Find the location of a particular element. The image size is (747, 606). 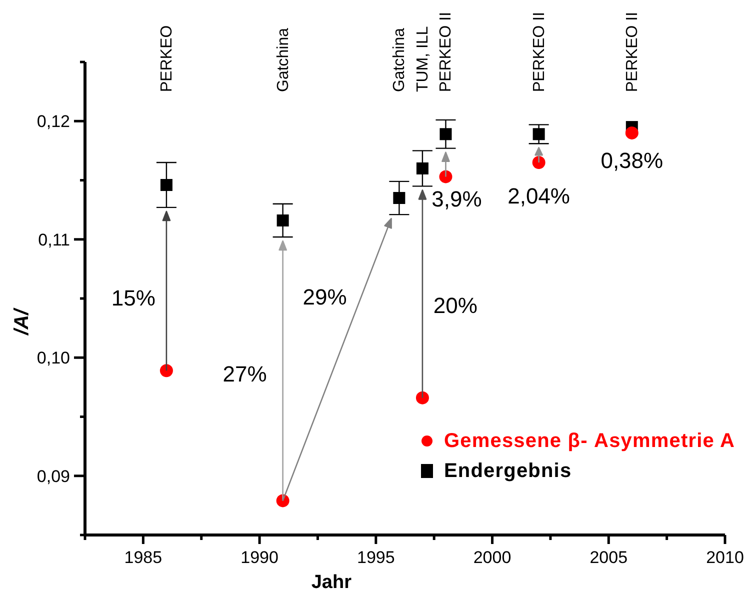

annotation: TUM, ILL is located at coordinates (422, 59).